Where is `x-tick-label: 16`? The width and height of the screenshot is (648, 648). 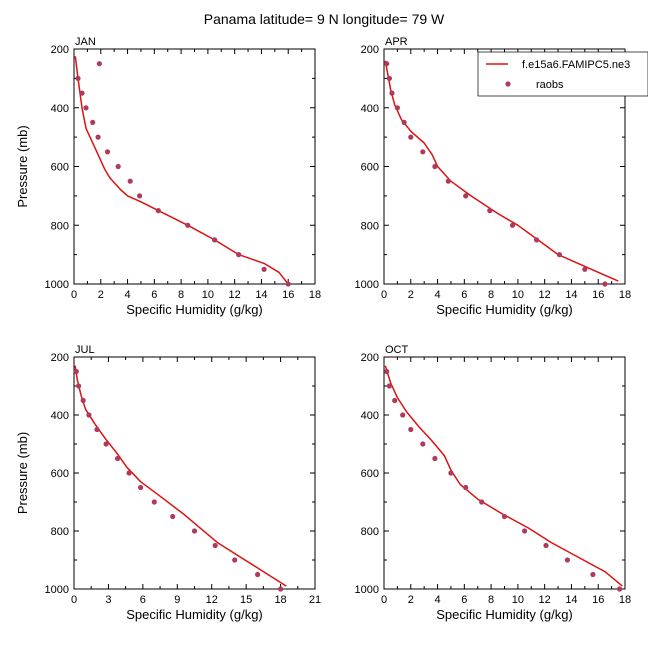 x-tick-label: 16 is located at coordinates (598, 295).